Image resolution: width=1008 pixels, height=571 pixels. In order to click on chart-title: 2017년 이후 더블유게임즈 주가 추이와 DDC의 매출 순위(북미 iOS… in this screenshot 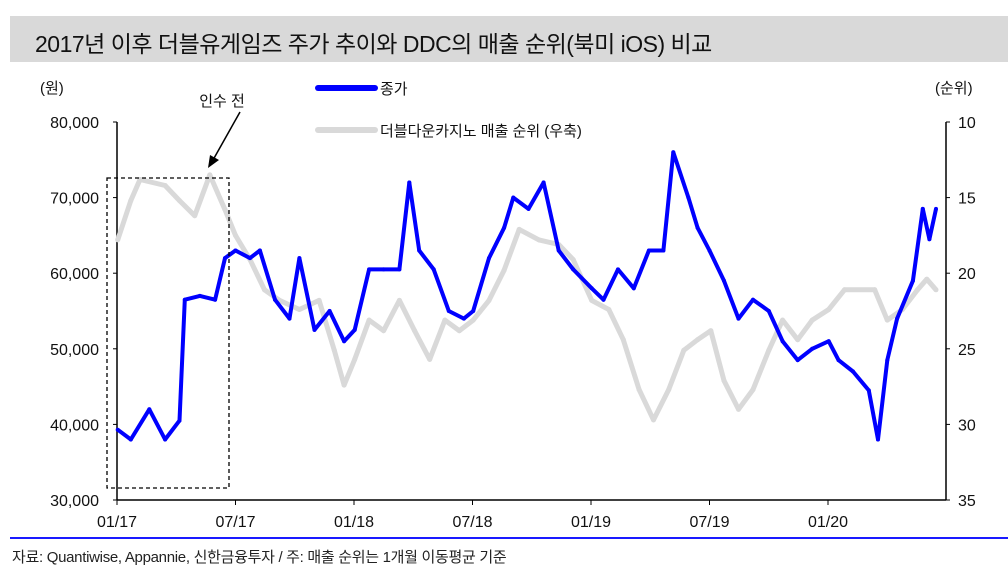, I will do `click(373, 44)`.